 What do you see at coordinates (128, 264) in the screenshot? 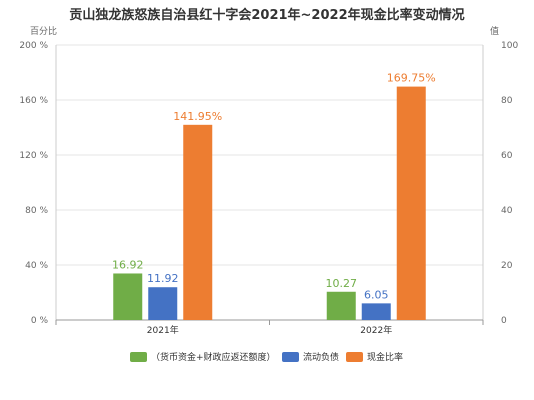
I see `data-label: 16.92` at bounding box center [128, 264].